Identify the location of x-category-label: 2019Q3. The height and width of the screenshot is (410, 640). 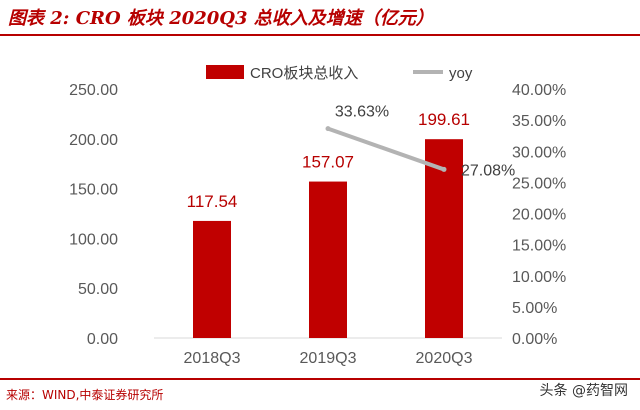
(328, 358).